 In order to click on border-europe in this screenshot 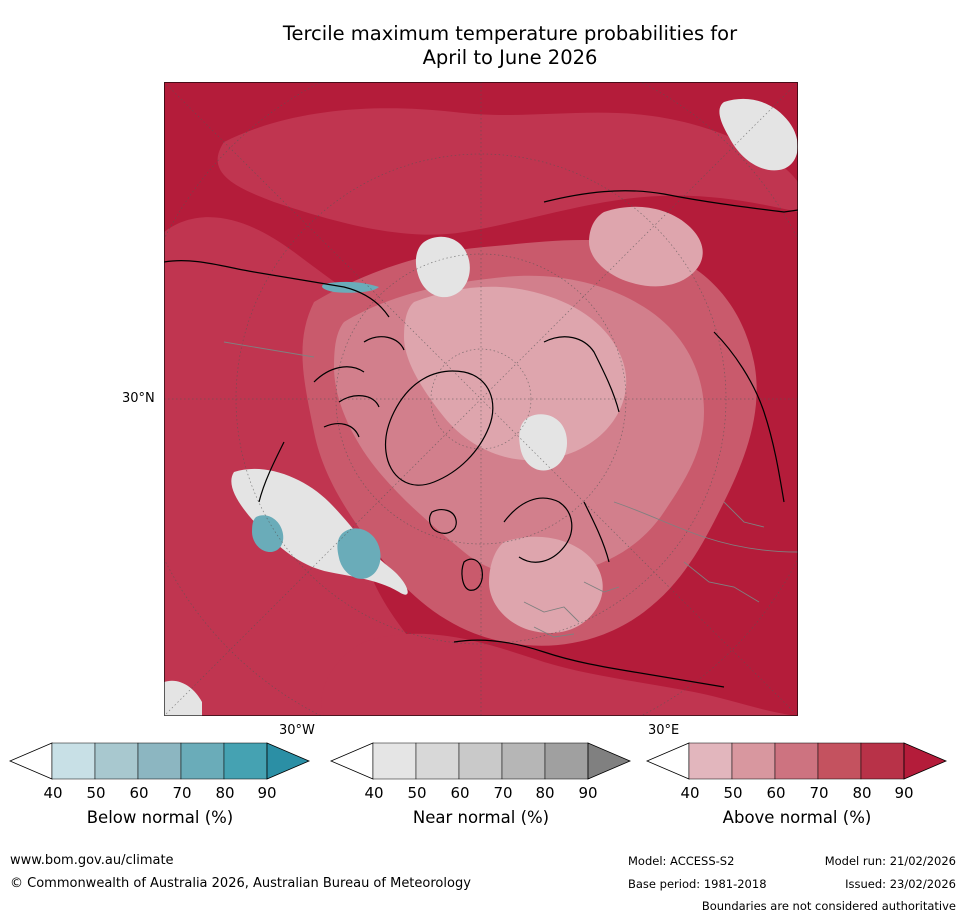, I will do `click(571, 609)`.